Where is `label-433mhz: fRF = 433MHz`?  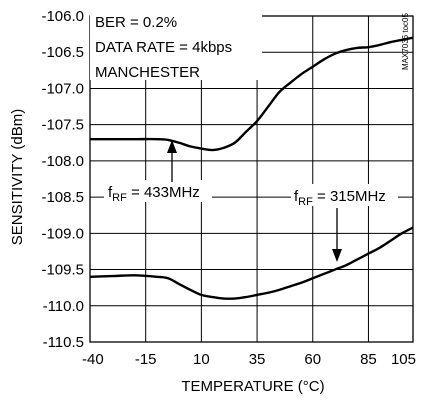 label-433mhz: fRF = 433MHz is located at coordinates (154, 194).